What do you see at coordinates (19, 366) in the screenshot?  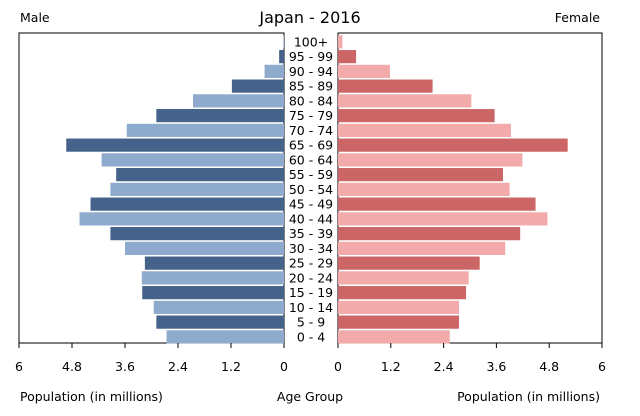 I see `male-tick-label: 6` at bounding box center [19, 366].